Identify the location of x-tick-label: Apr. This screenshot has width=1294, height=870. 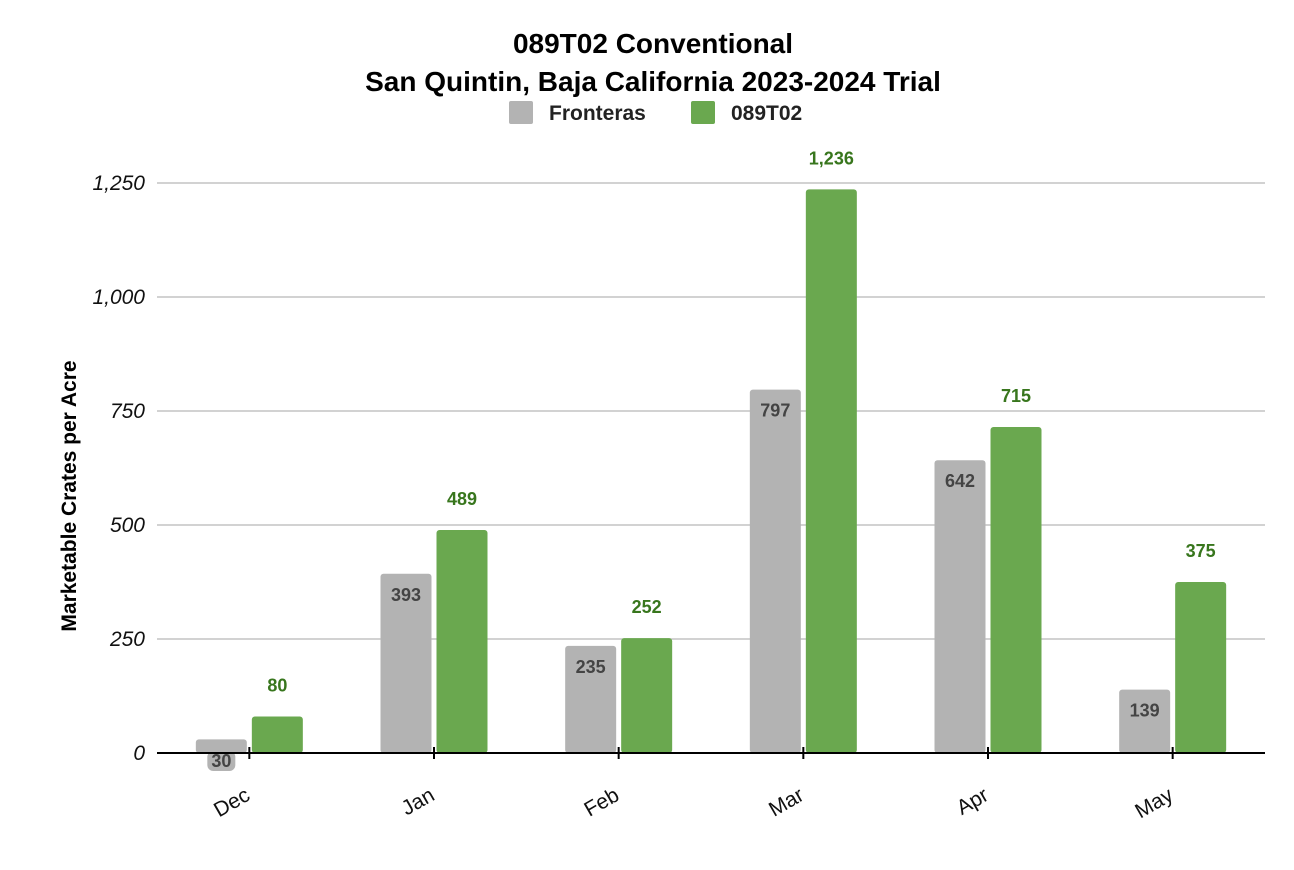
(973, 801).